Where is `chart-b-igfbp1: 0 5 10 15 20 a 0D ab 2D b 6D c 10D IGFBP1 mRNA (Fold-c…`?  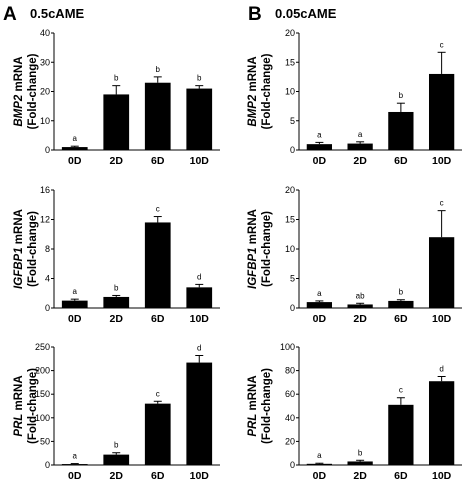 chart-b-igfbp1: 0 5 10 15 20 a 0D ab 2D b 6D c 10D IGFBP1 mRNA (Fold-c… is located at coordinates (354, 255).